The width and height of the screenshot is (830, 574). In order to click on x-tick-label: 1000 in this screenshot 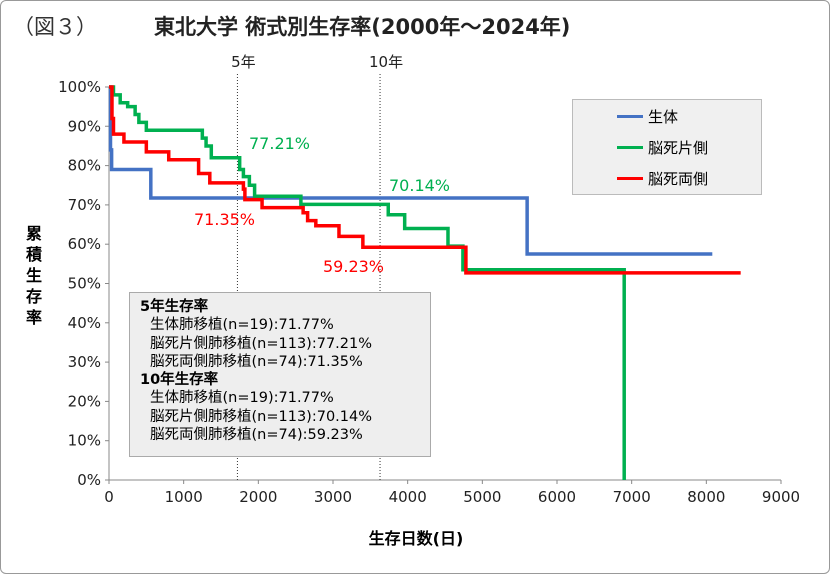, I will do `click(184, 497)`.